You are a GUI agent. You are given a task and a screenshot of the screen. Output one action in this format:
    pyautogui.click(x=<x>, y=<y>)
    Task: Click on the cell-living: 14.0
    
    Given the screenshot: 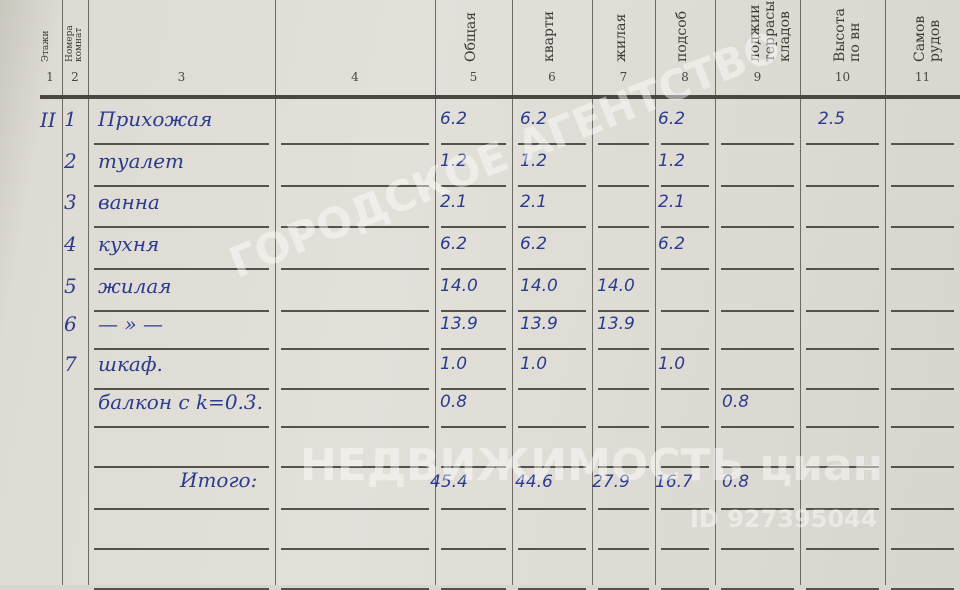 What is the action you would take?
    pyautogui.click(x=616, y=286)
    